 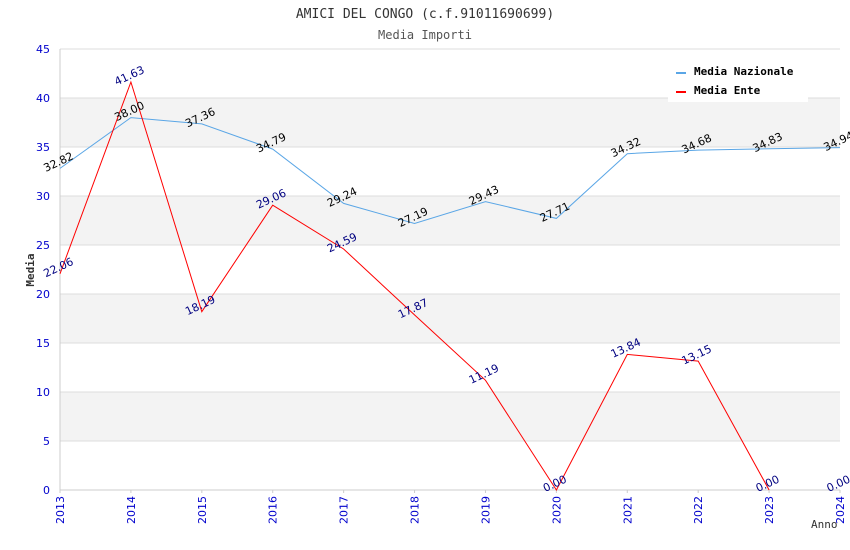 I want to click on x-tick-label: 2017, so click(x=344, y=510).